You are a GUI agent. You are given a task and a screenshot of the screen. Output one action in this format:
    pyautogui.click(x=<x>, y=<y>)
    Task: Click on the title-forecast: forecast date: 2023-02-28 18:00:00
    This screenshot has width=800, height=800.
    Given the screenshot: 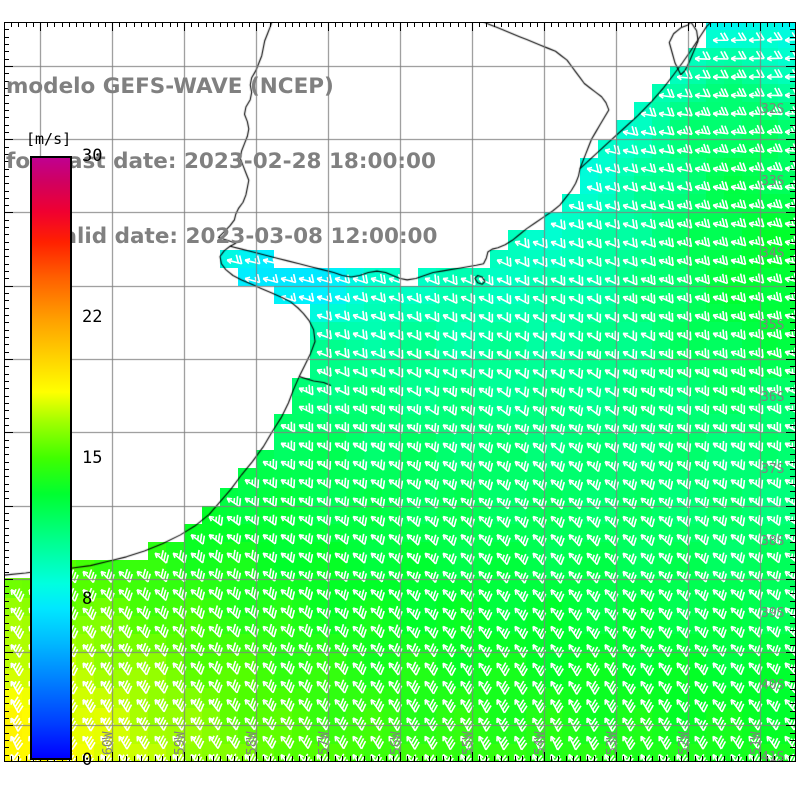 What is the action you would take?
    pyautogui.click(x=221, y=161)
    